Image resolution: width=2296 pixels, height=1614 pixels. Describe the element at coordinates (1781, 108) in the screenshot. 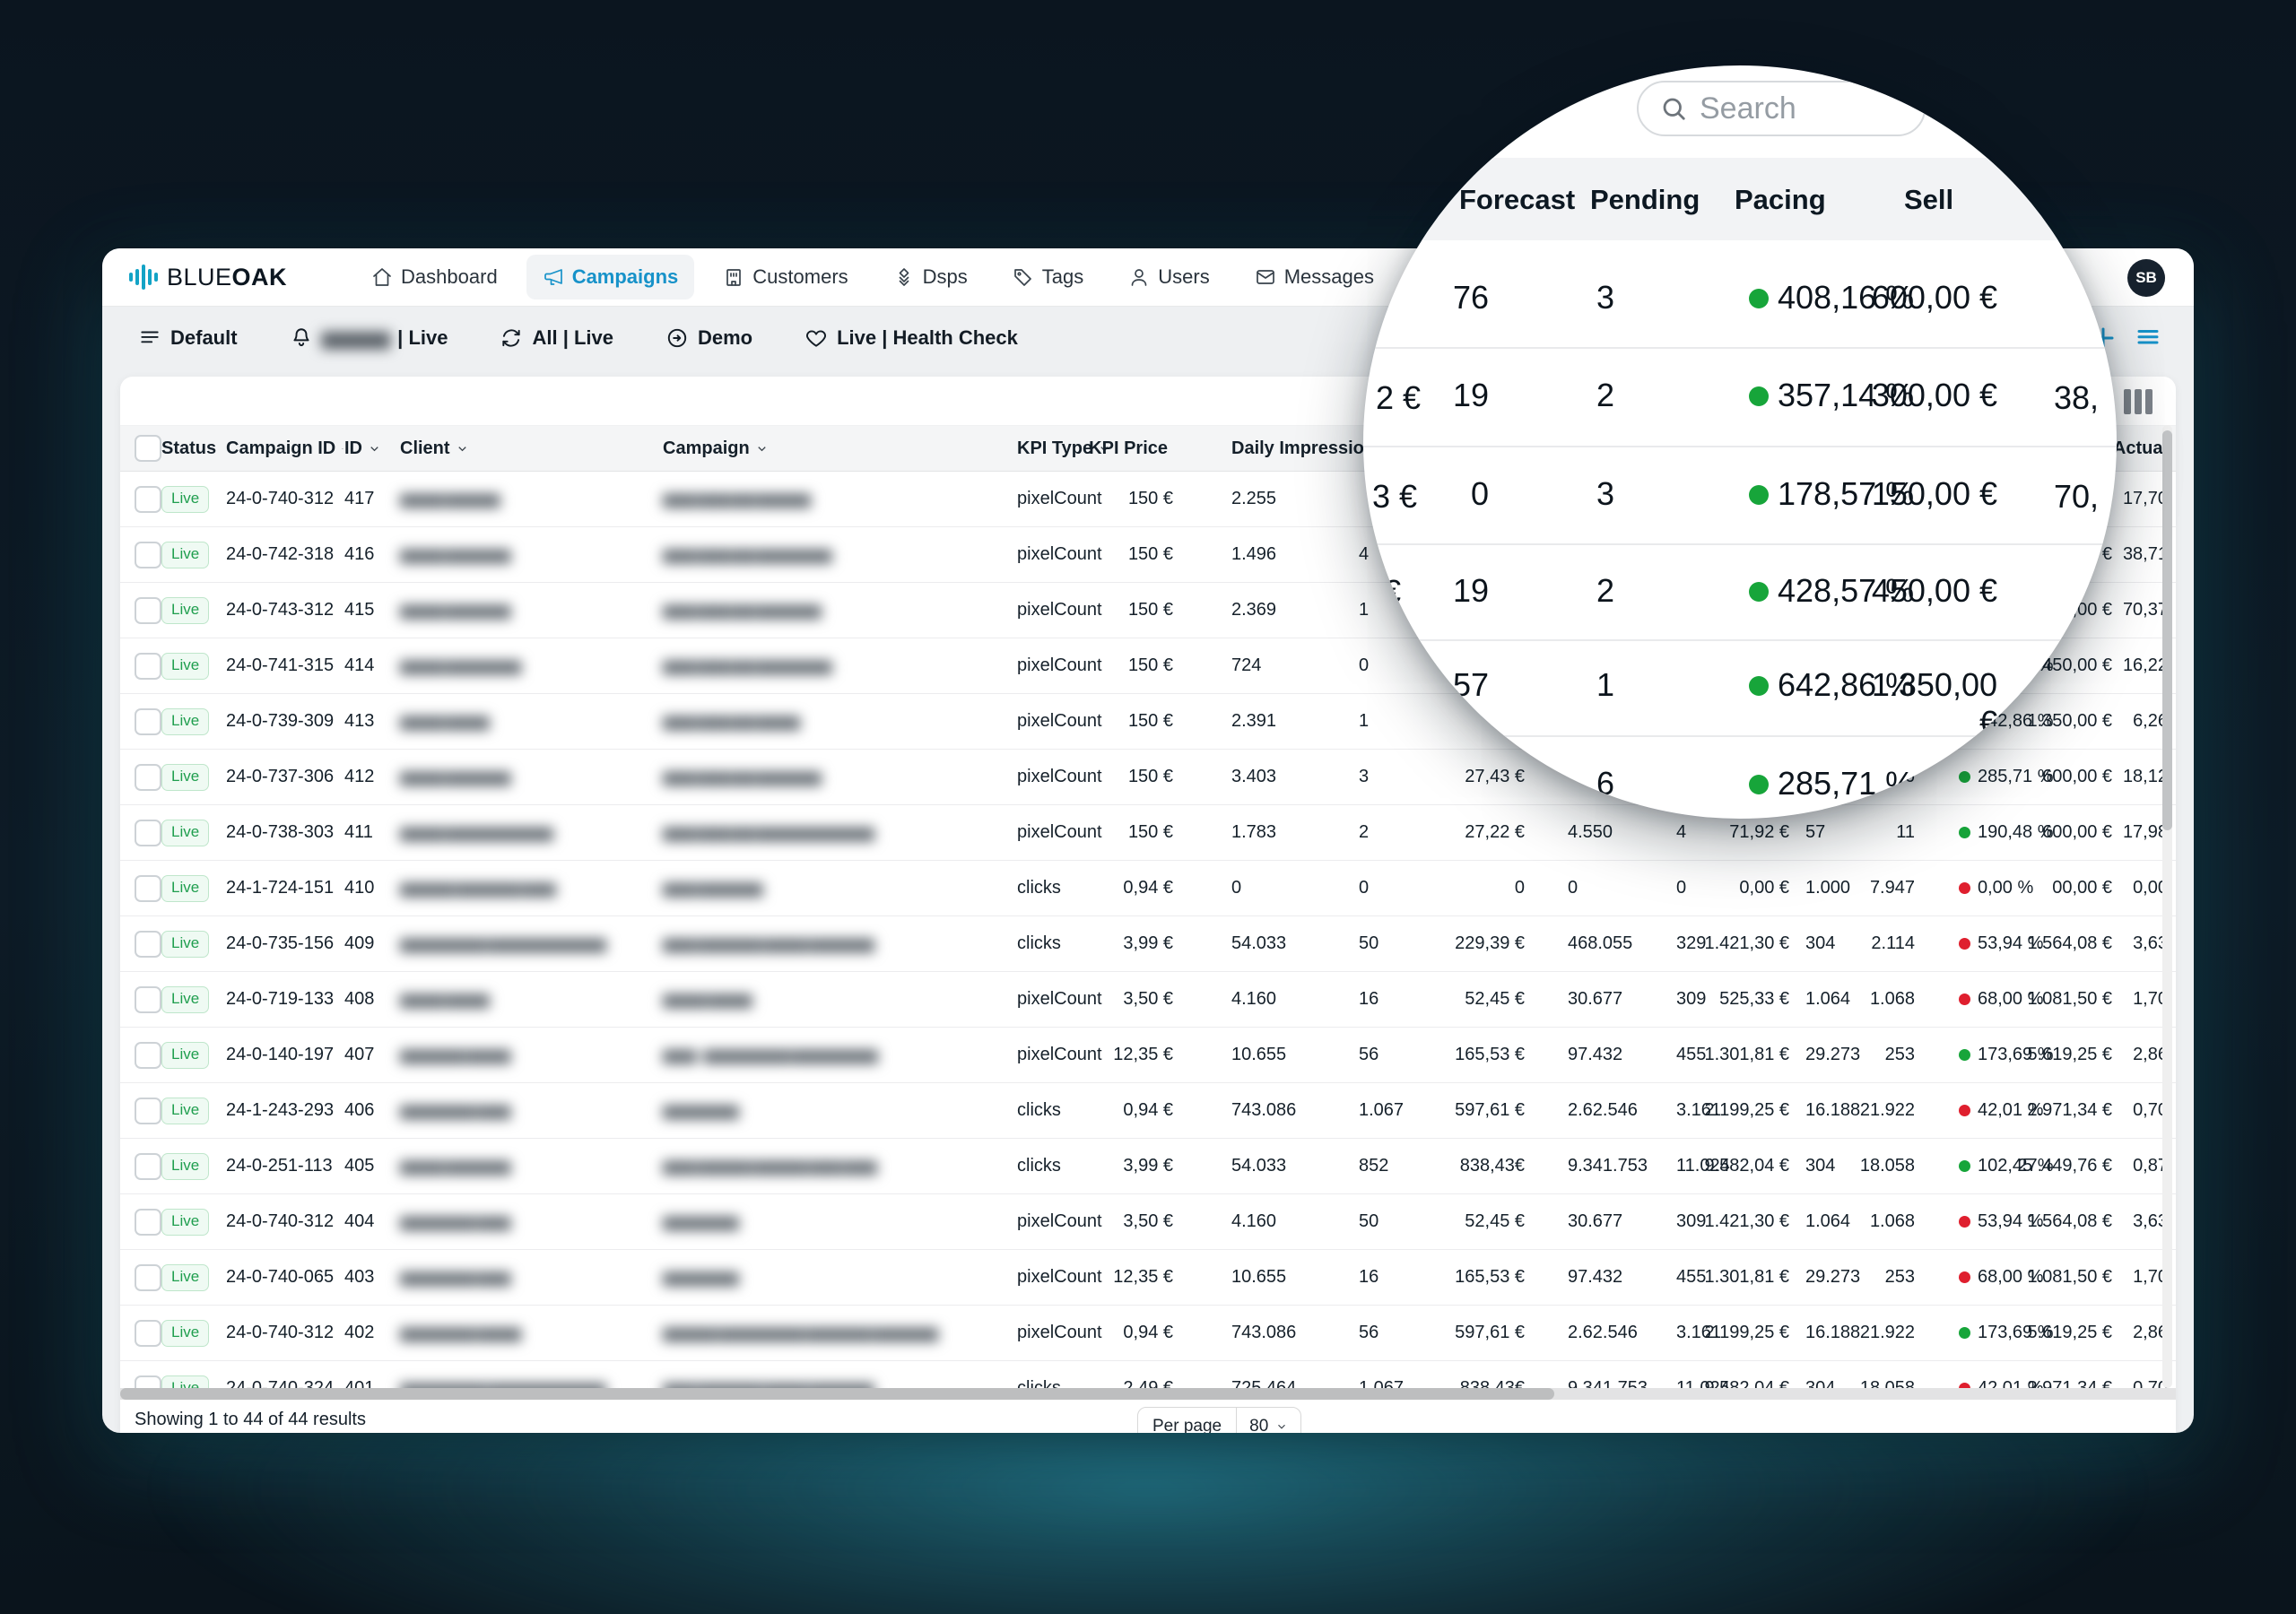

I see `search-input: Search` at that location.